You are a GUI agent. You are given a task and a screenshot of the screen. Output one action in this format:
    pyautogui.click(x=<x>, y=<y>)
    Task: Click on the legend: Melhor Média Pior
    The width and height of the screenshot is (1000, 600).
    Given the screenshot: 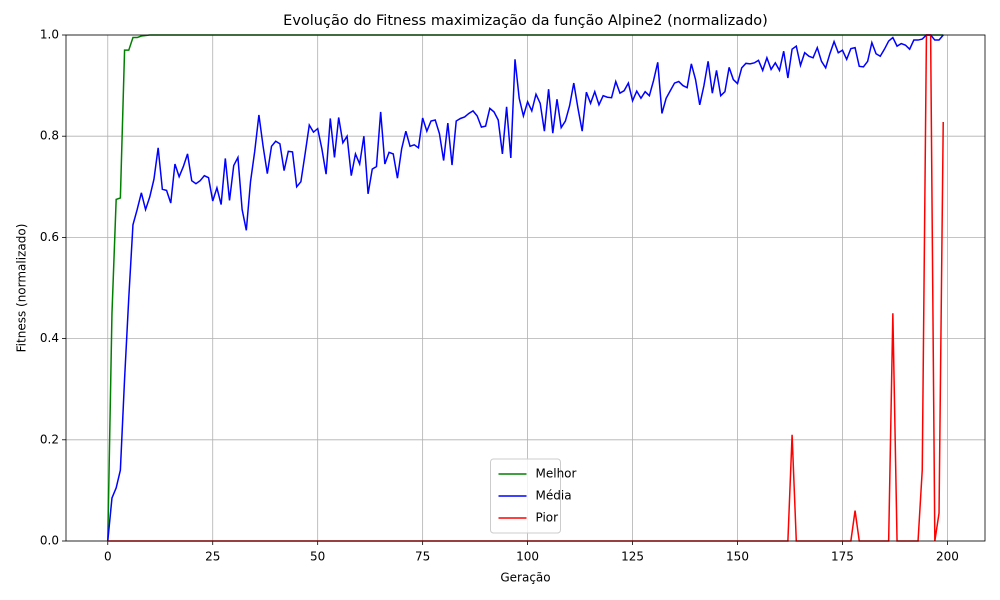 What is the action you would take?
    pyautogui.click(x=533, y=496)
    